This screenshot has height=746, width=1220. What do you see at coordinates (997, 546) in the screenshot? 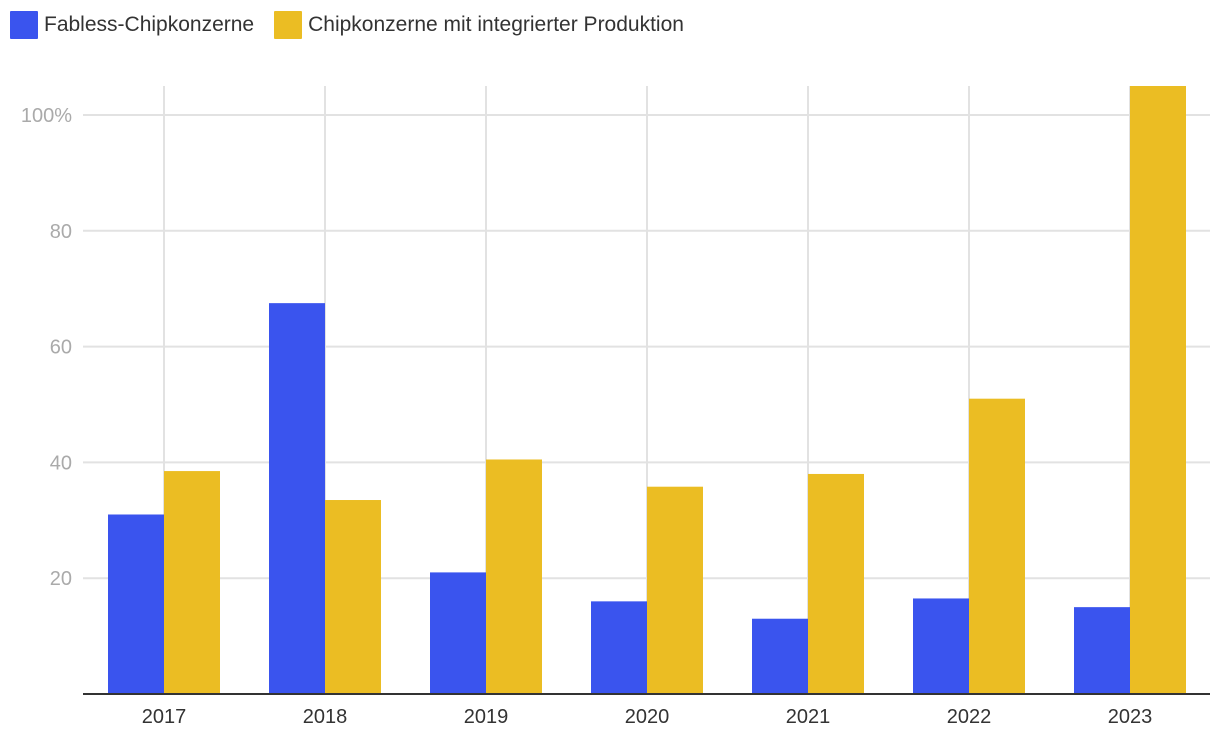
I see `bar-integrated-2022` at bounding box center [997, 546].